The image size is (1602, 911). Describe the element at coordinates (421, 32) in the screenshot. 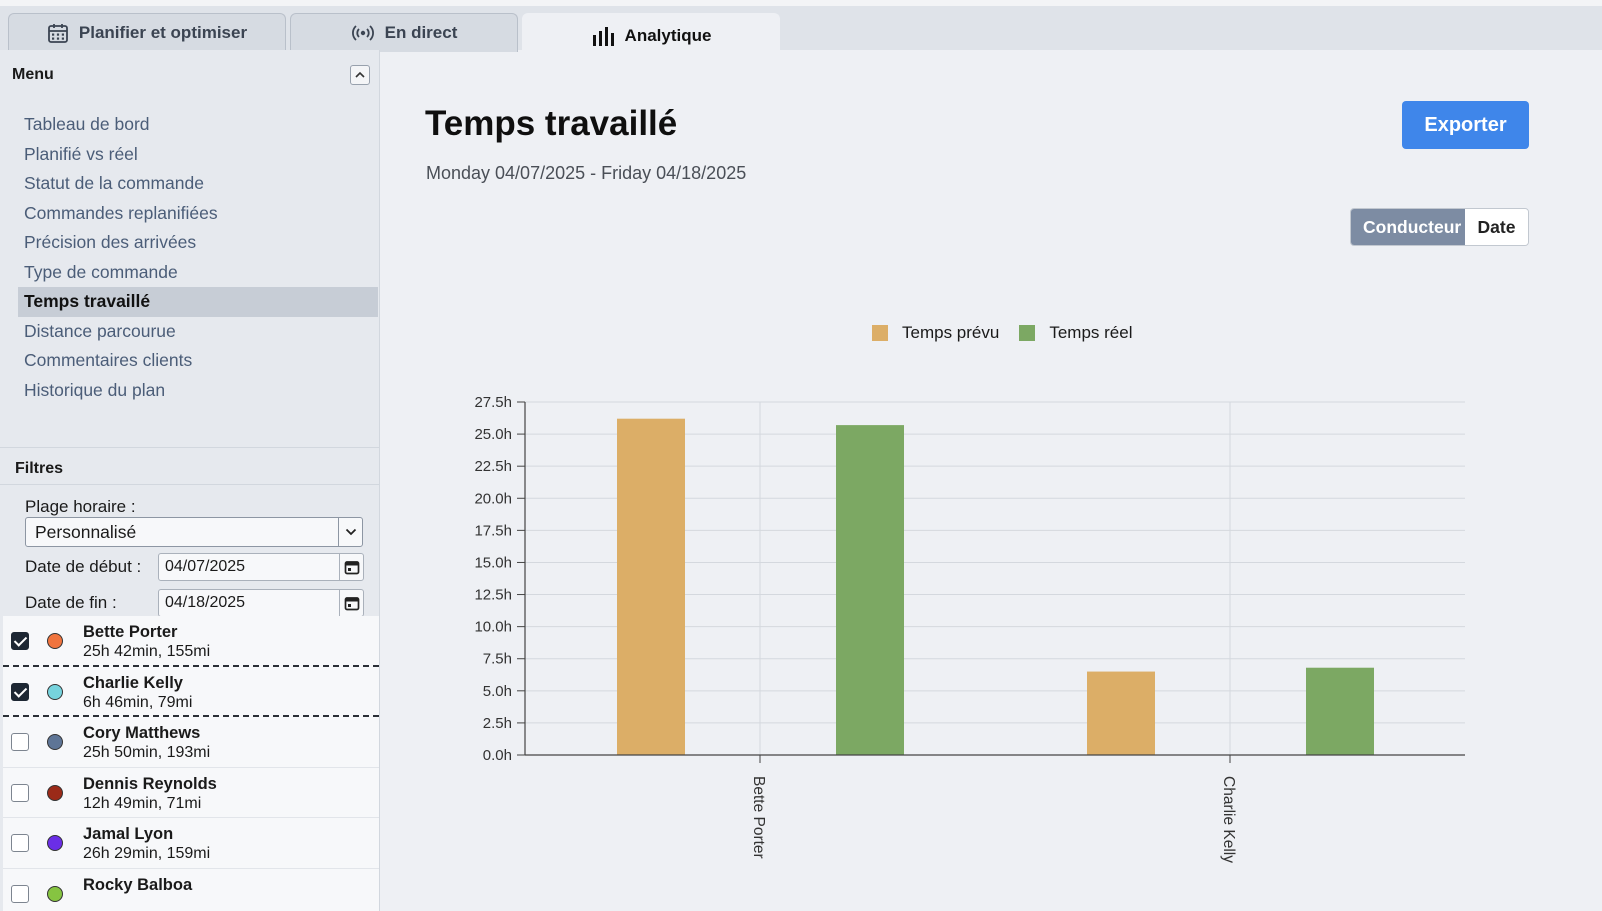

I see `tab-label: En direct` at that location.